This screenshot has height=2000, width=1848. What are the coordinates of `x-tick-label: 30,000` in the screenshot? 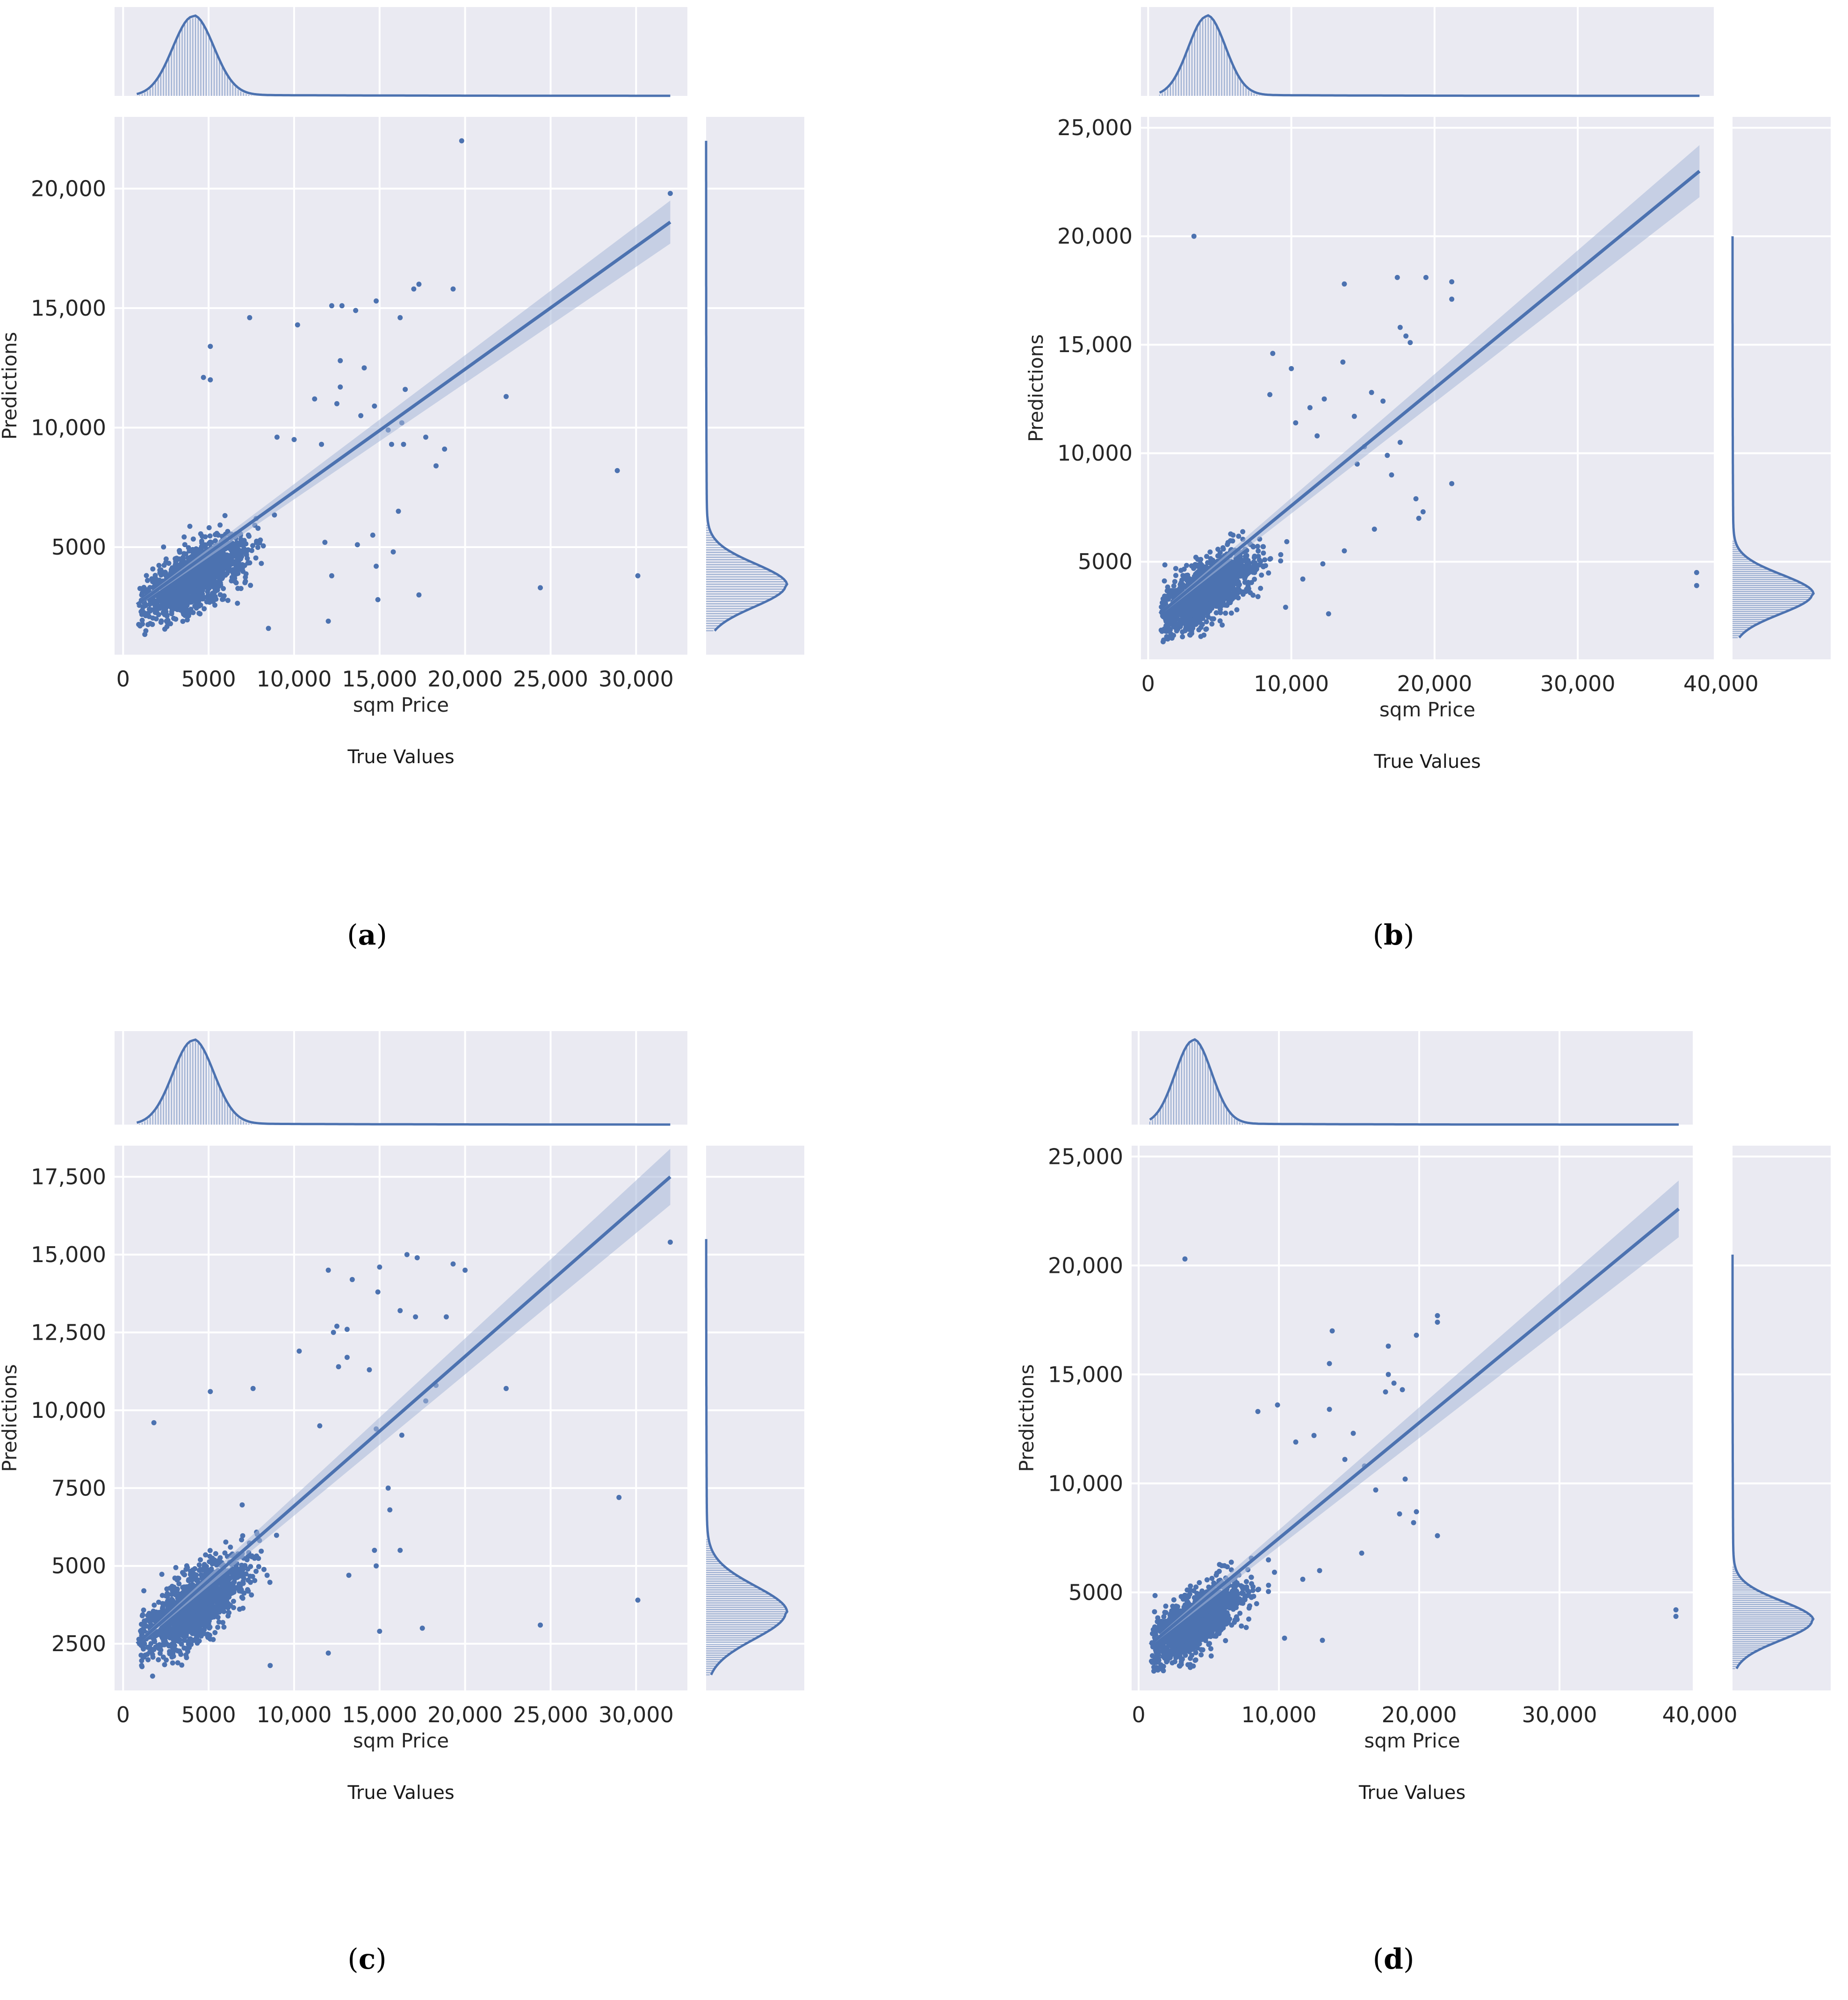 It's located at (1578, 684).